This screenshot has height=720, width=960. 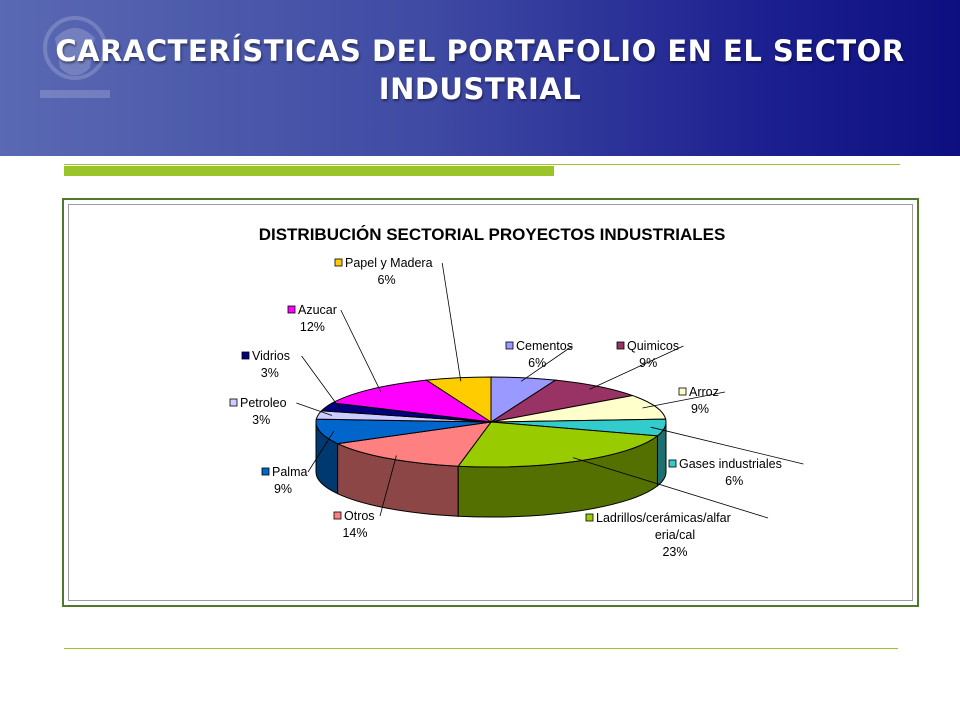 I want to click on data-label: Palma 9%, so click(x=284, y=480).